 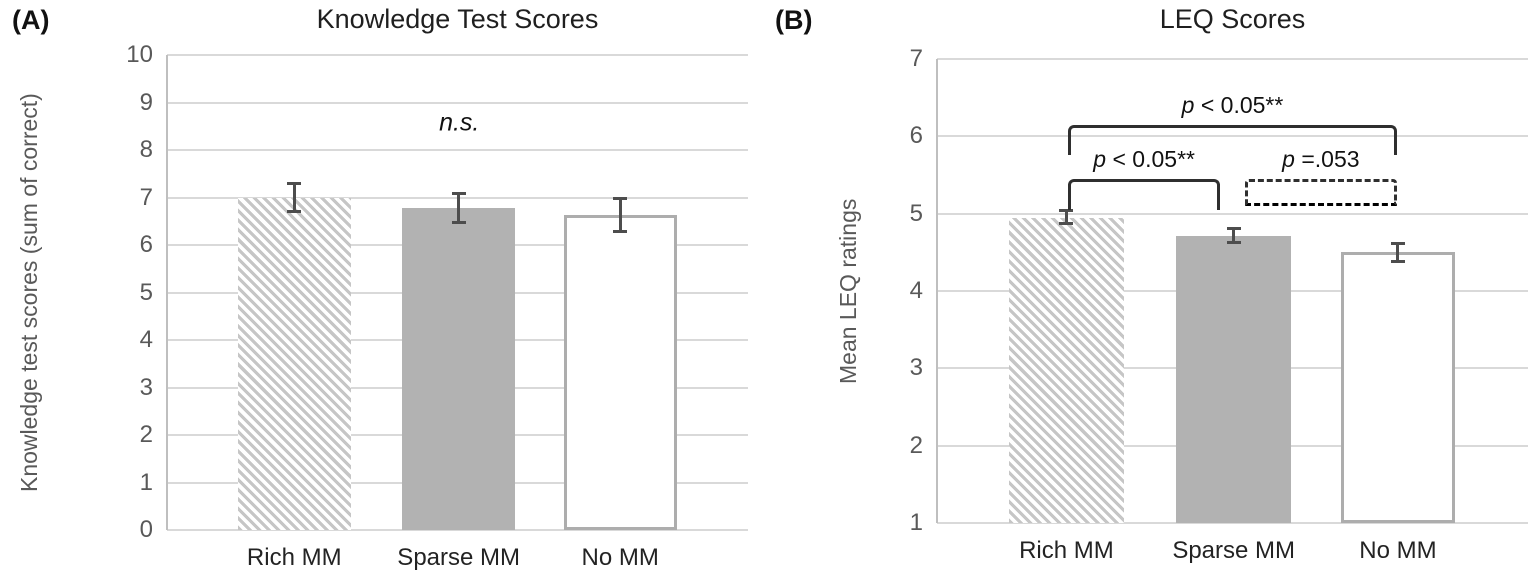 I want to click on significance-label-3: p =.053, so click(x=1320, y=159).